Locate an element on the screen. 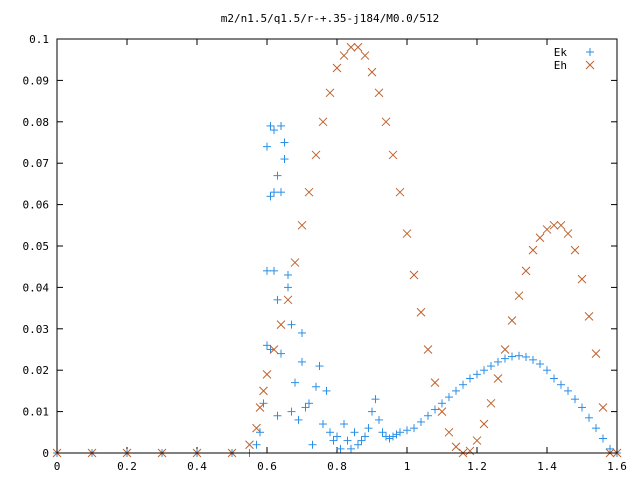  y-tick-label: 0.02 is located at coordinates (36, 370).